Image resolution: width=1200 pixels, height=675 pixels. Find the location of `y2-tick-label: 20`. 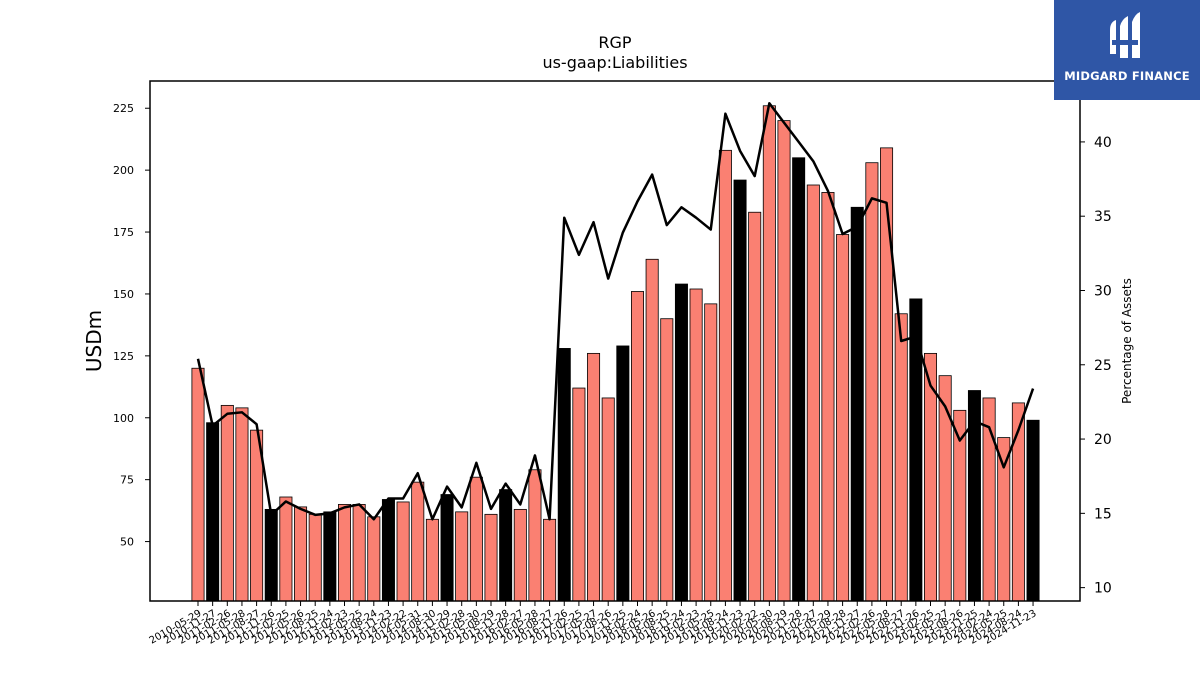

y2-tick-label: 20 is located at coordinates (1103, 440).